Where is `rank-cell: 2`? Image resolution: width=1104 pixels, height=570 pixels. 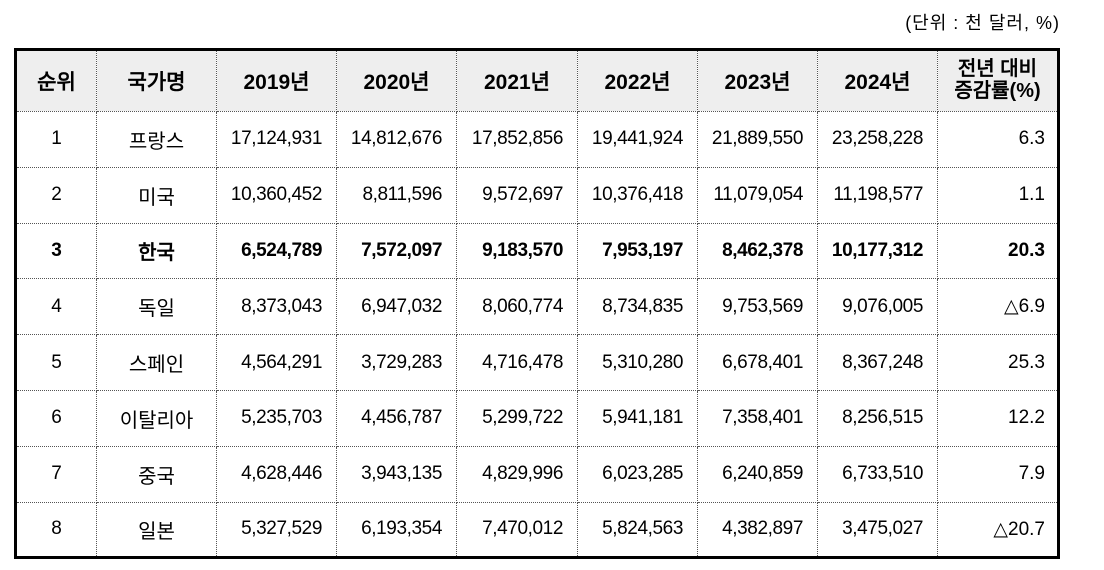 rank-cell: 2 is located at coordinates (56, 195).